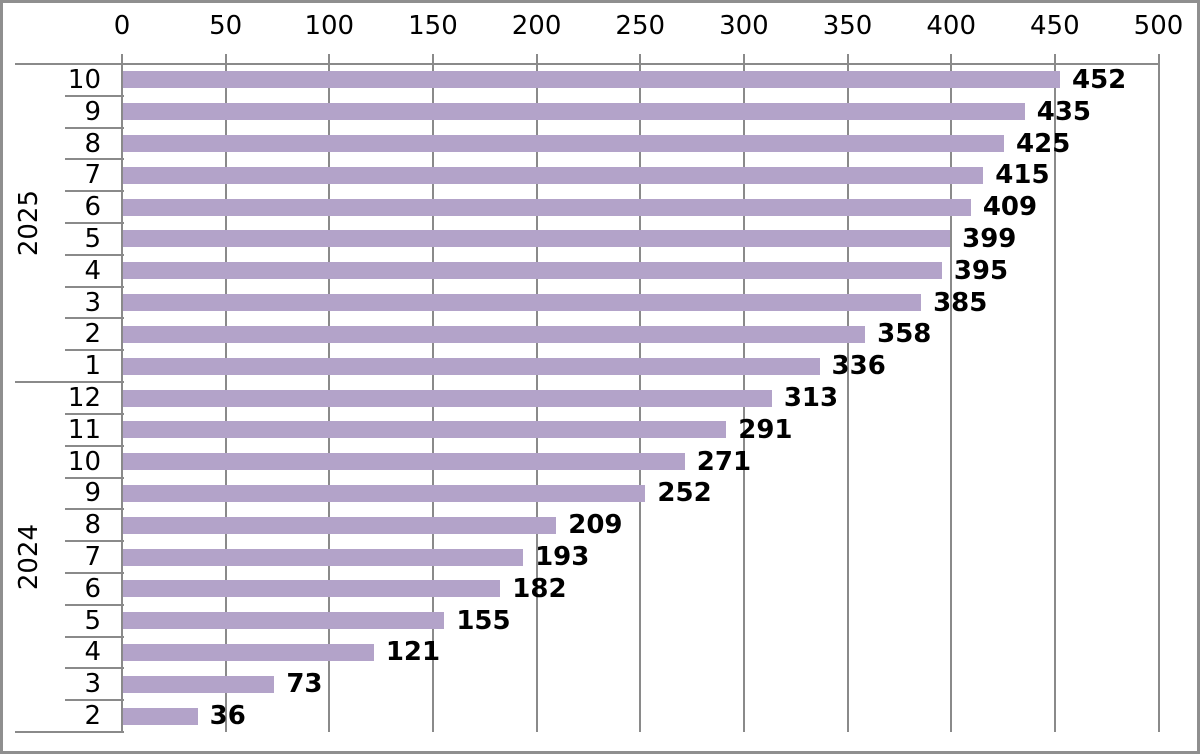 This screenshot has height=754, width=1200. Describe the element at coordinates (765, 429) in the screenshot. I see `data-label: 291` at that location.